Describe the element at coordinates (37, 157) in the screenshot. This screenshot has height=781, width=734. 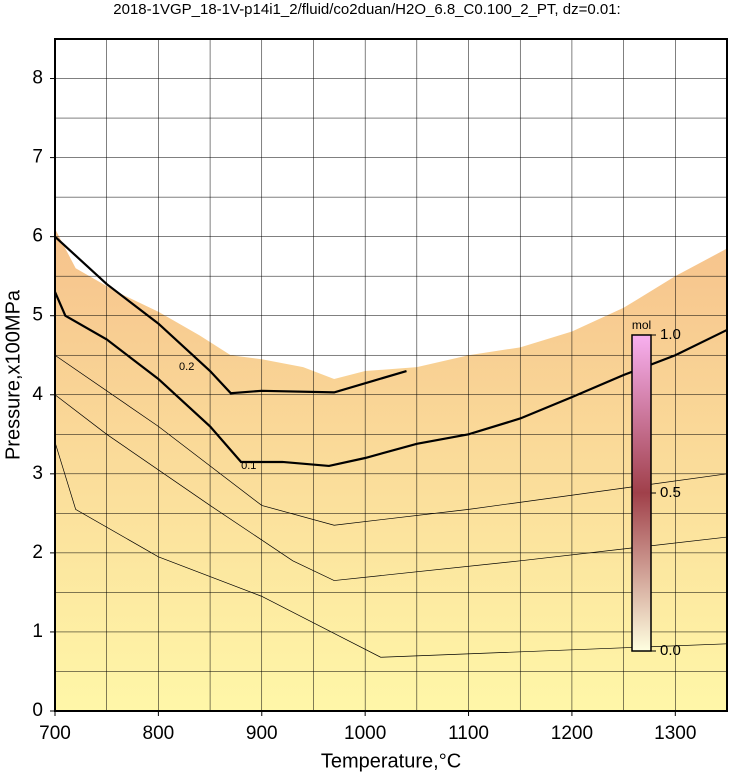
I see `y-tick-label: 7` at that location.